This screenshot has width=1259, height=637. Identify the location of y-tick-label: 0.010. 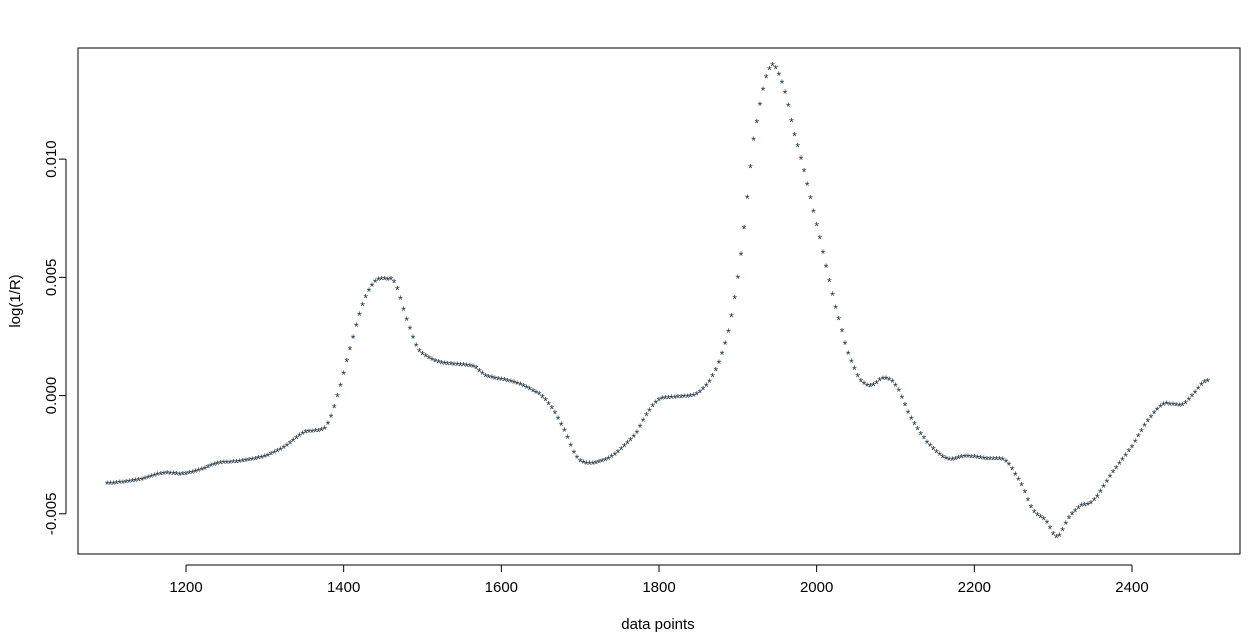
(51, 159).